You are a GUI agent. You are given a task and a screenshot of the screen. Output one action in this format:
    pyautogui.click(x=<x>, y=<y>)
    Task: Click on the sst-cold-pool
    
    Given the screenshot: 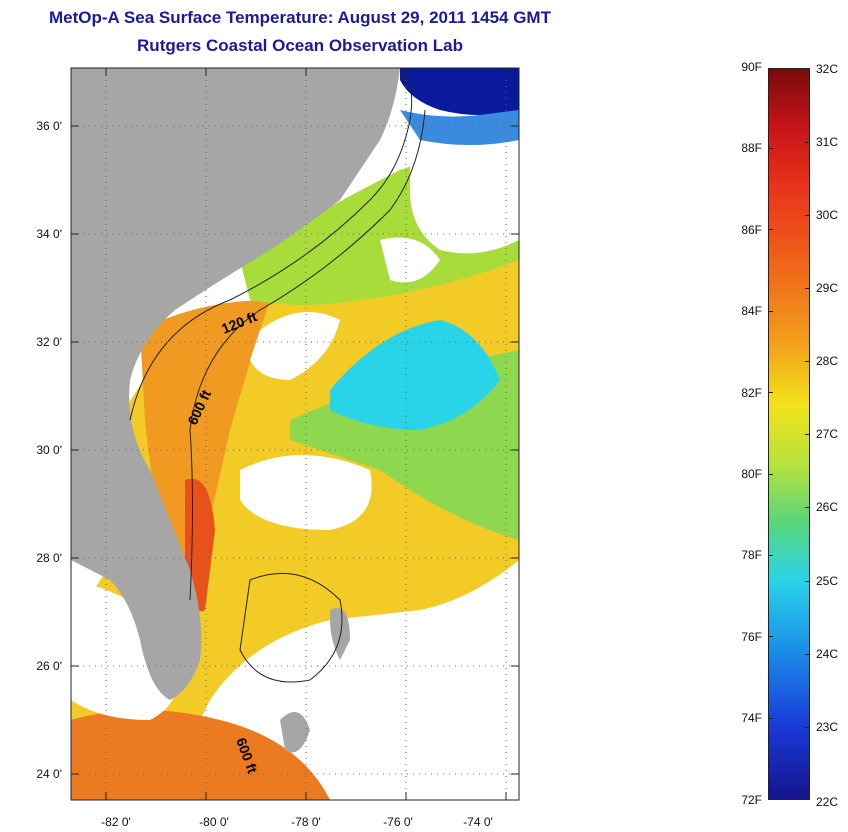 What is the action you would take?
    pyautogui.click(x=415, y=375)
    